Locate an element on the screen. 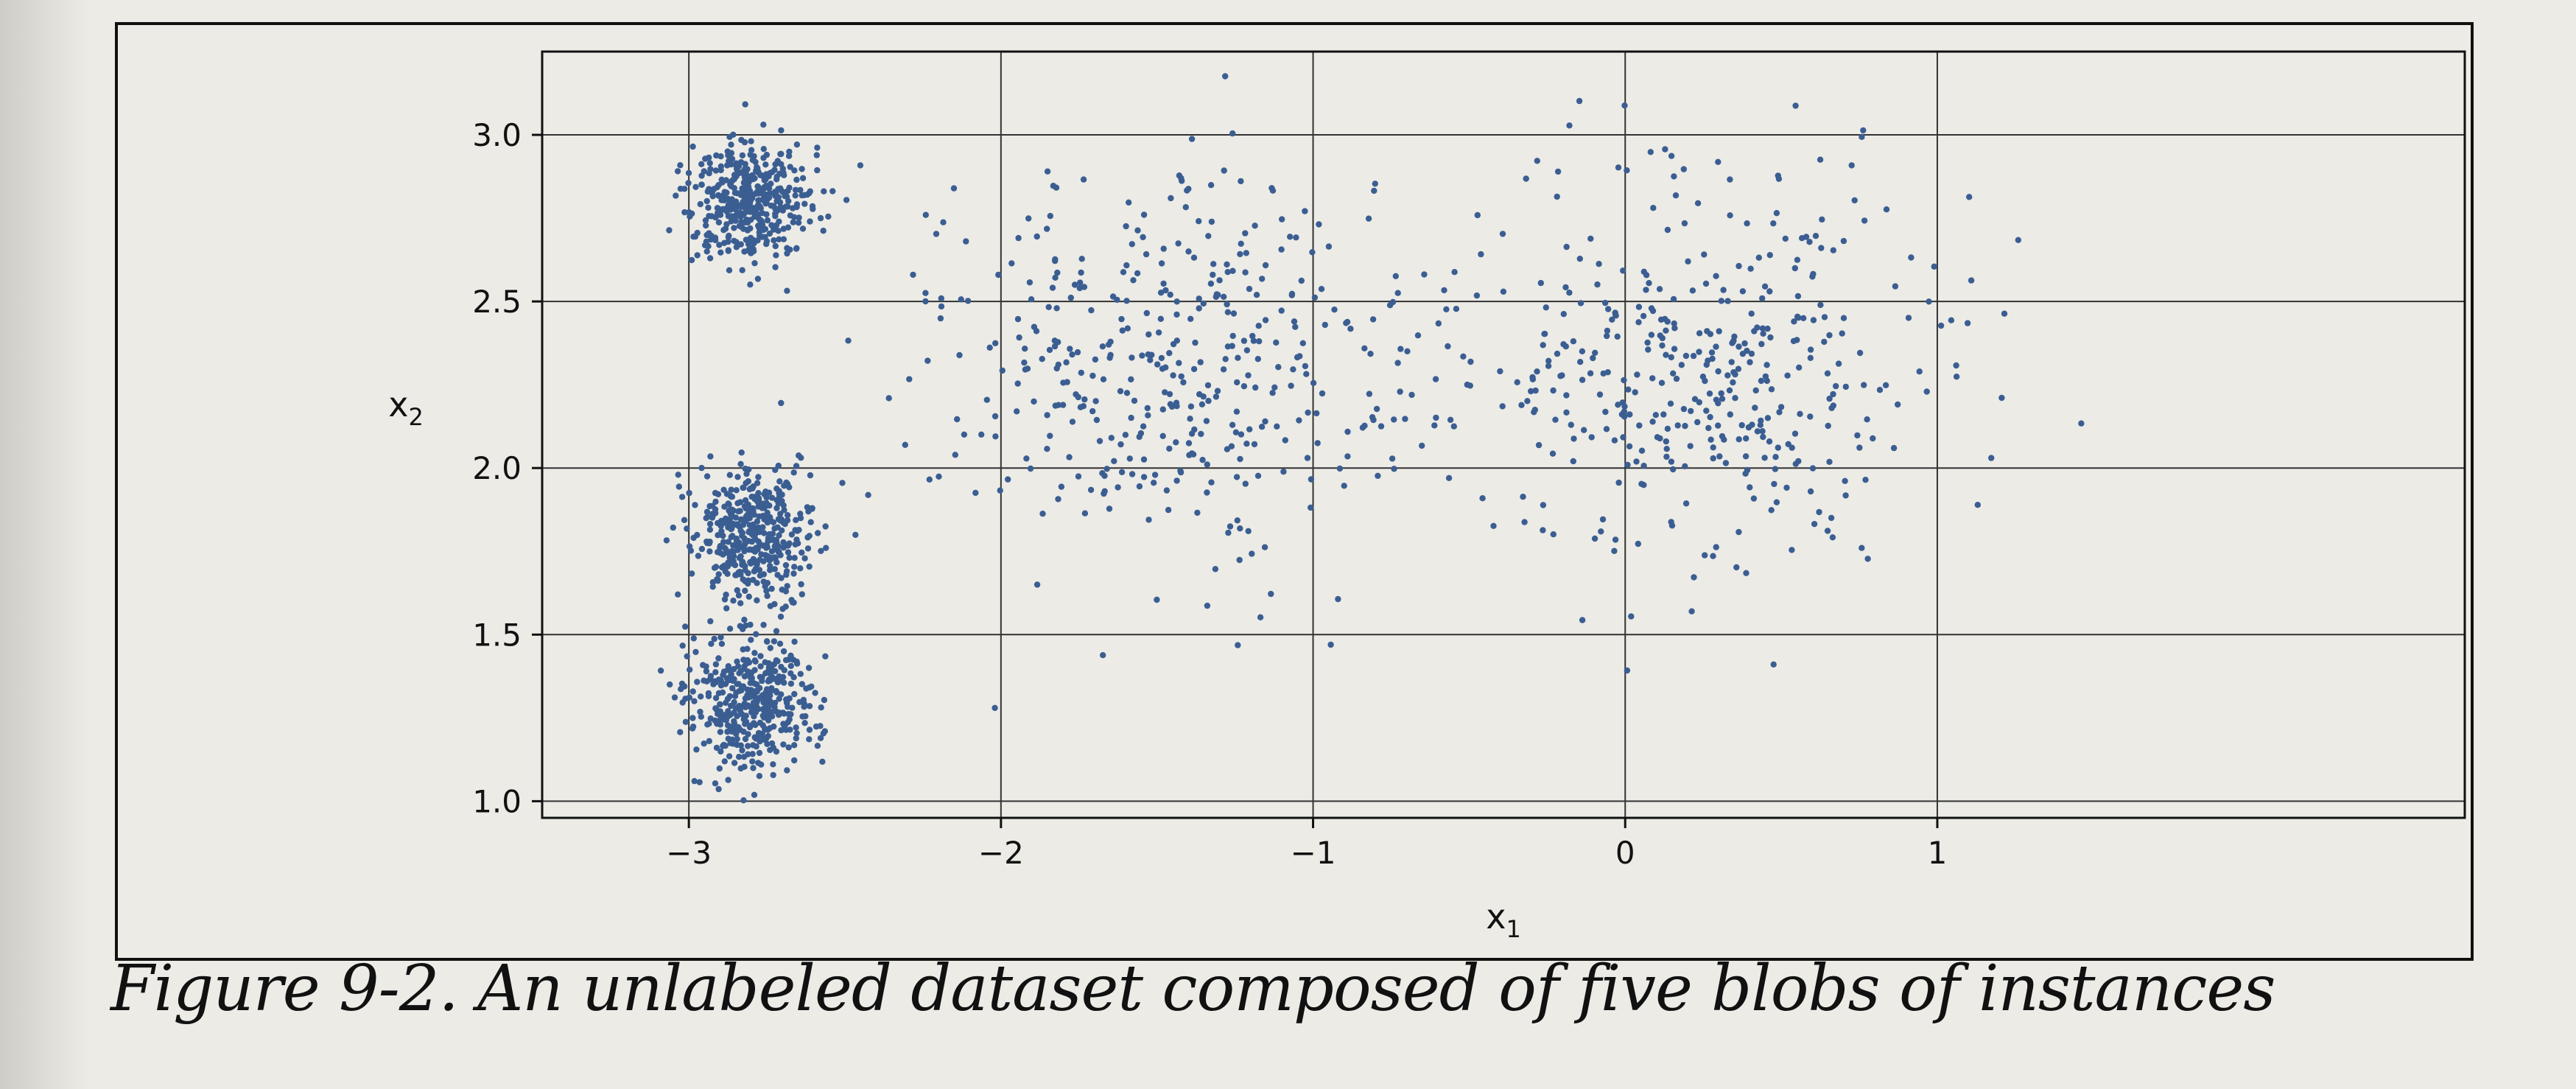 This screenshot has height=1089, width=2576. caption-label: Figure 9-2. is located at coordinates (284, 989).